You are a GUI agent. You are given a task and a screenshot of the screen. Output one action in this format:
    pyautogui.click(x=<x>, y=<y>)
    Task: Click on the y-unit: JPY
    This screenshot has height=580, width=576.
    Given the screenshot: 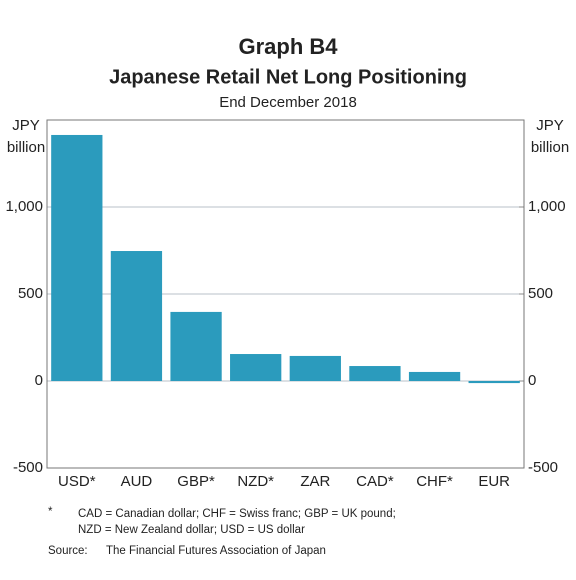 What is the action you would take?
    pyautogui.click(x=26, y=125)
    